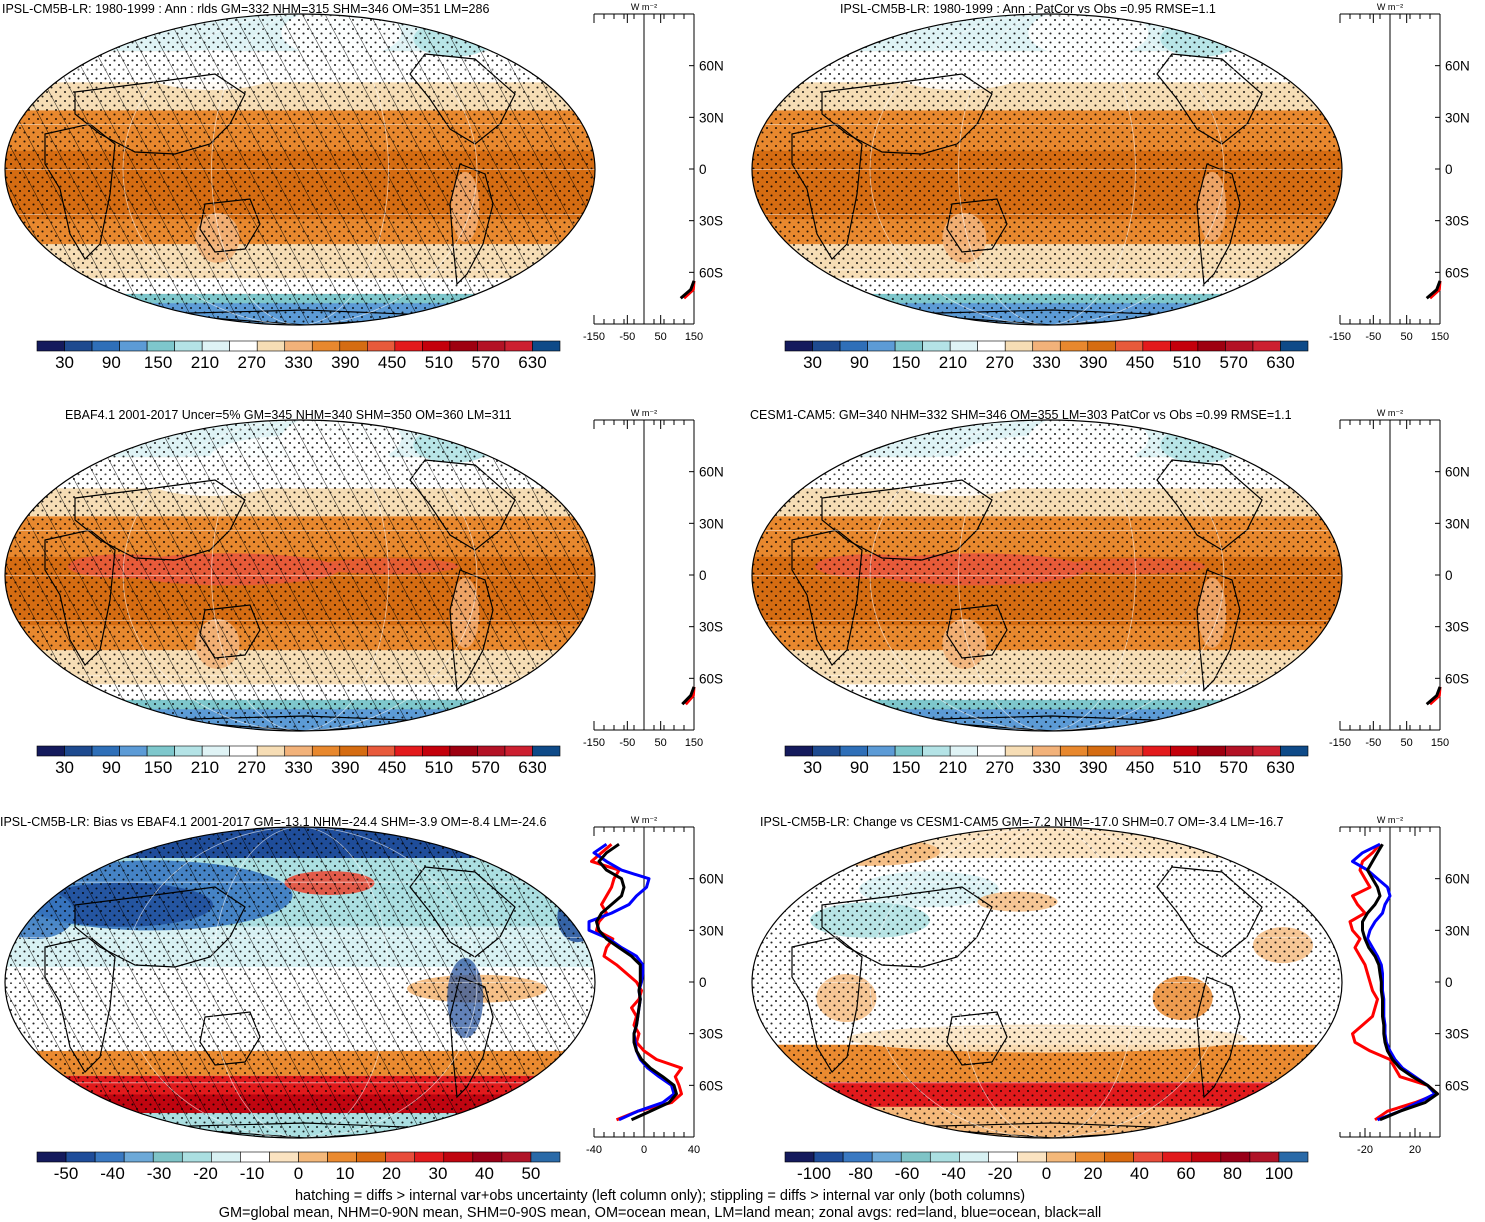 The height and width of the screenshot is (1222, 1485). I want to click on colorbar-label: 570, so click(485, 767).